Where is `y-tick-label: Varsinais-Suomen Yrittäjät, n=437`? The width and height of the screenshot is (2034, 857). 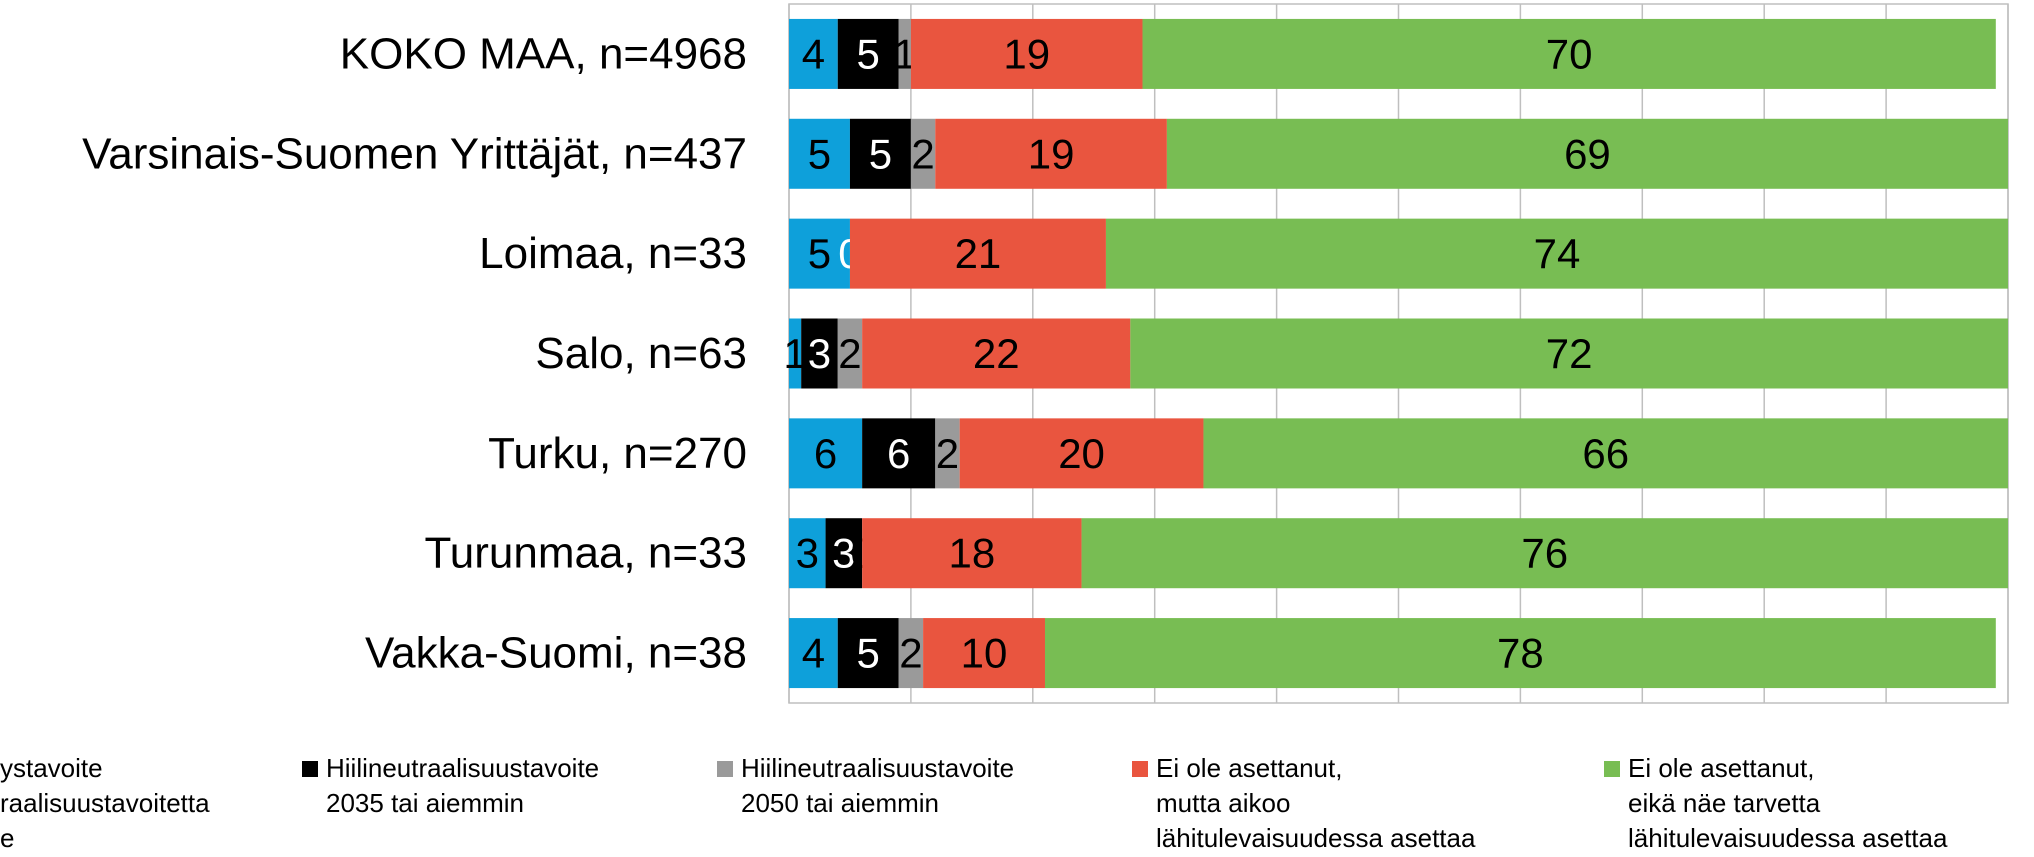 y-tick-label: Varsinais-Suomen Yrittäjät, n=437 is located at coordinates (414, 153).